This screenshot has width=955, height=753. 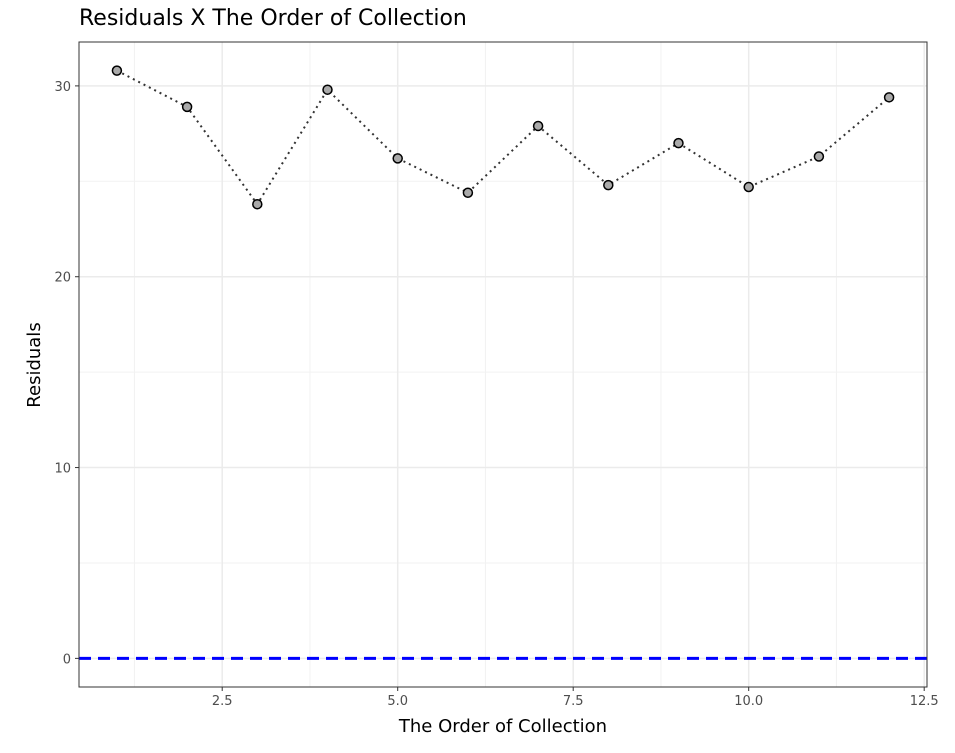 I want to click on y-tick-label: 20, so click(x=62, y=278).